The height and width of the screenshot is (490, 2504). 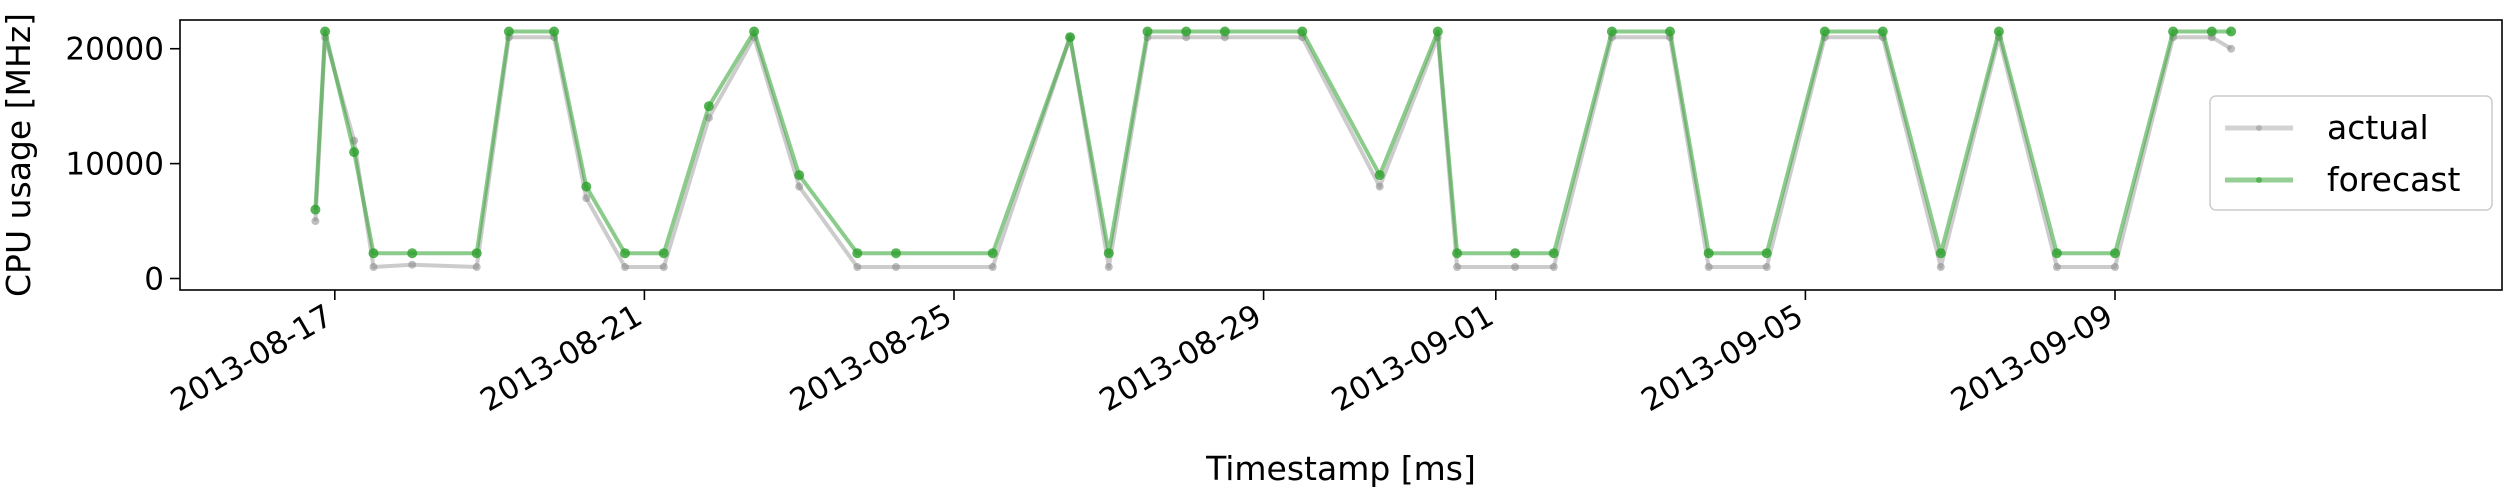 What do you see at coordinates (2259, 180) in the screenshot?
I see `legend-forecast-marker` at bounding box center [2259, 180].